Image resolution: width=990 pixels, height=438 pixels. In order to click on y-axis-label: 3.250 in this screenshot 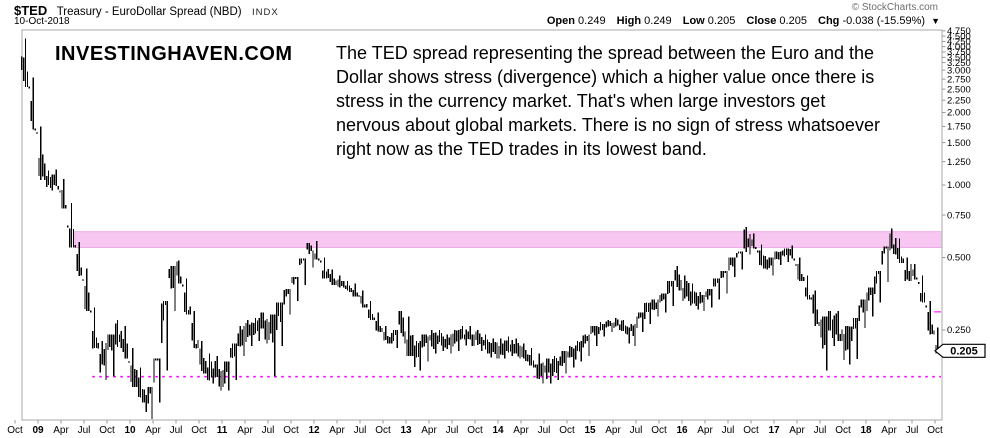, I will do `click(959, 63)`.